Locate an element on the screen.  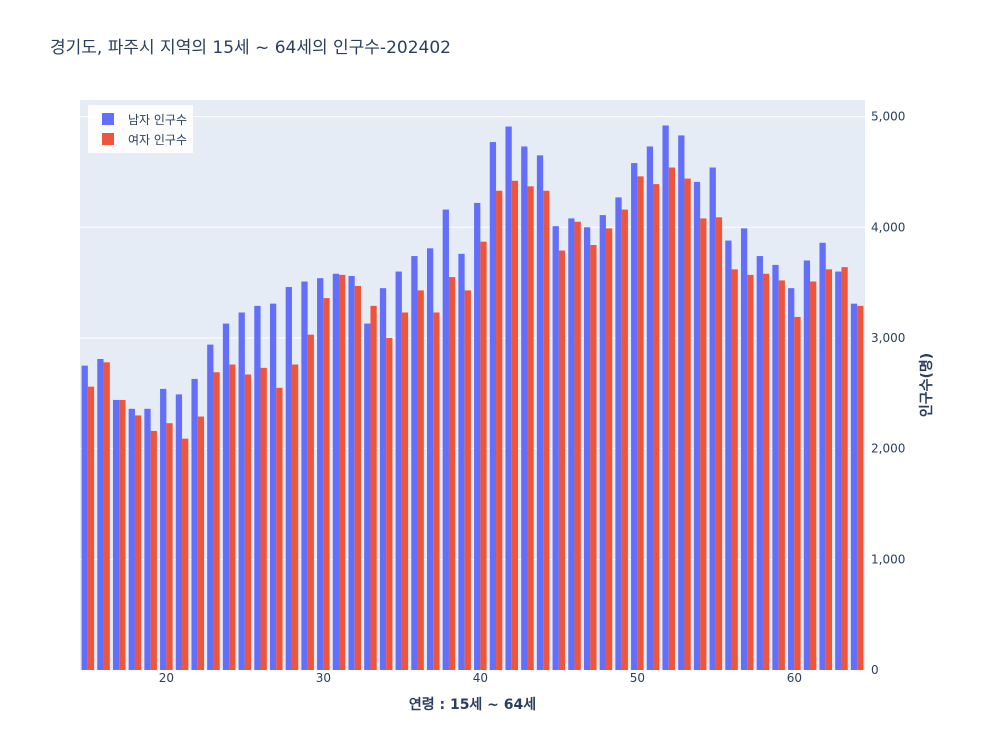
legend: 남자 인구수 여자 인구수 is located at coordinates (141, 129).